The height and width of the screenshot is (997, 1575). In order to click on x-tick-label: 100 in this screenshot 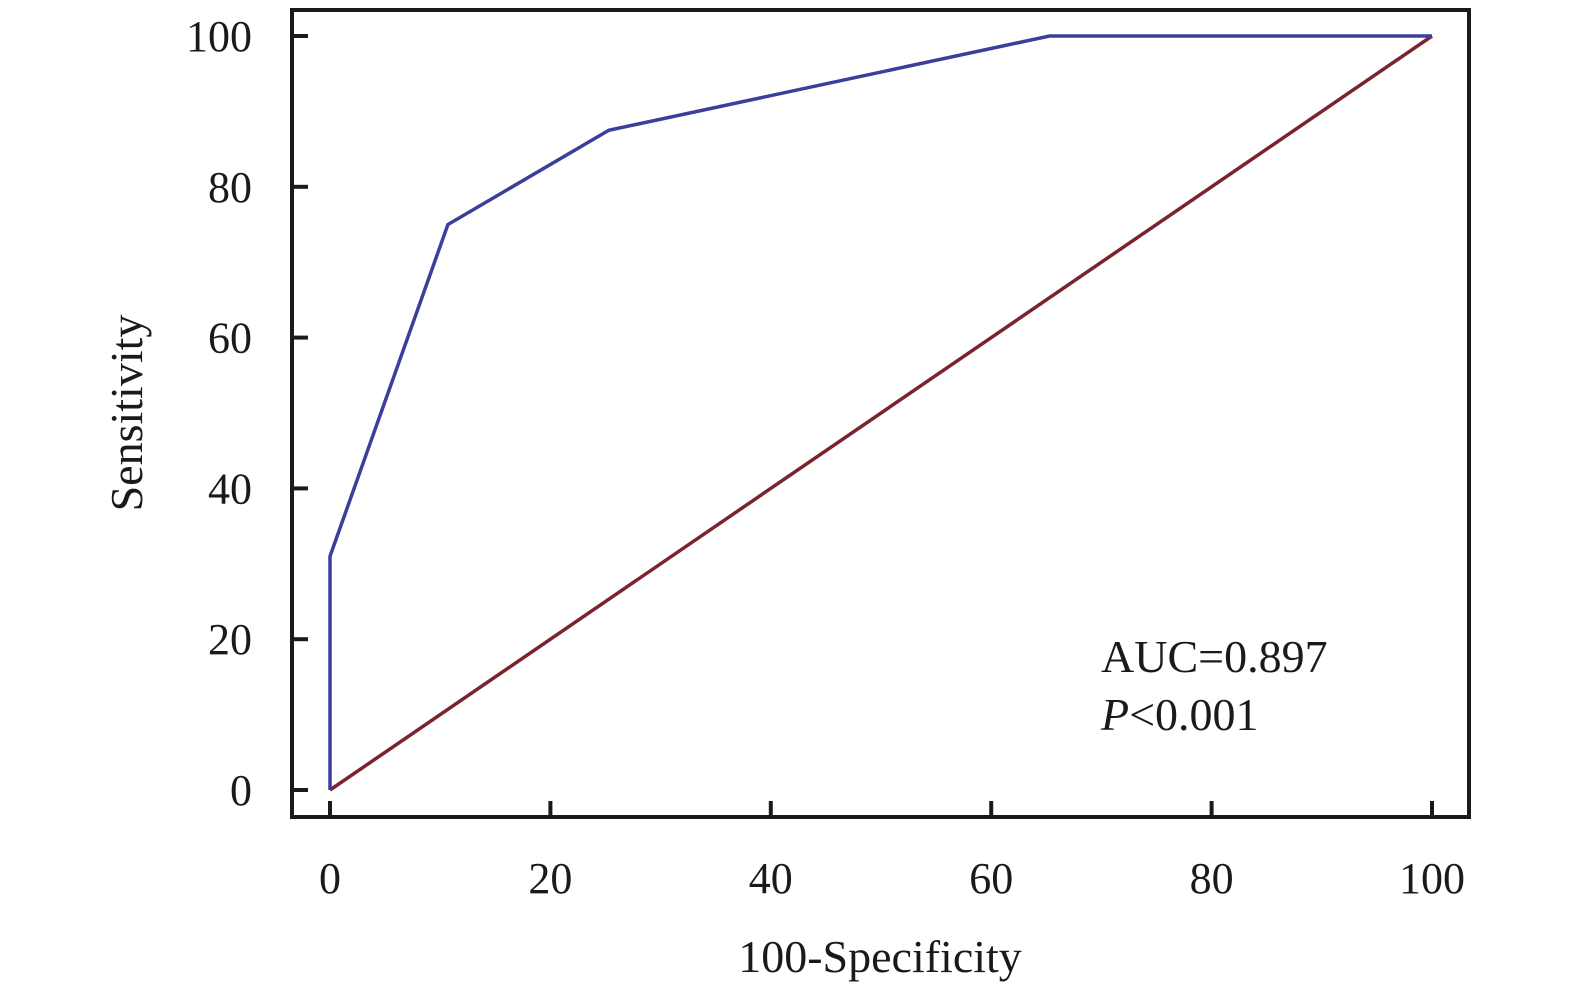, I will do `click(1432, 878)`.